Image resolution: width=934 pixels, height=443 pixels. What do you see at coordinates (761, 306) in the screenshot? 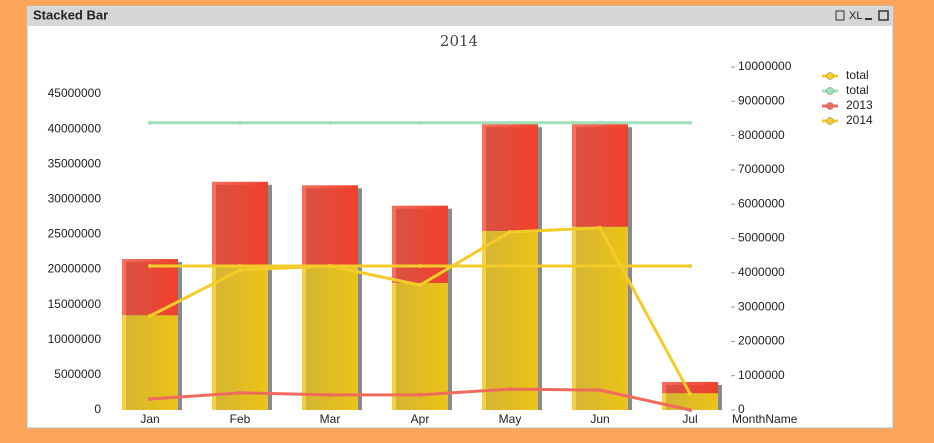
I see `y2-tick-label: 3000000` at bounding box center [761, 306].